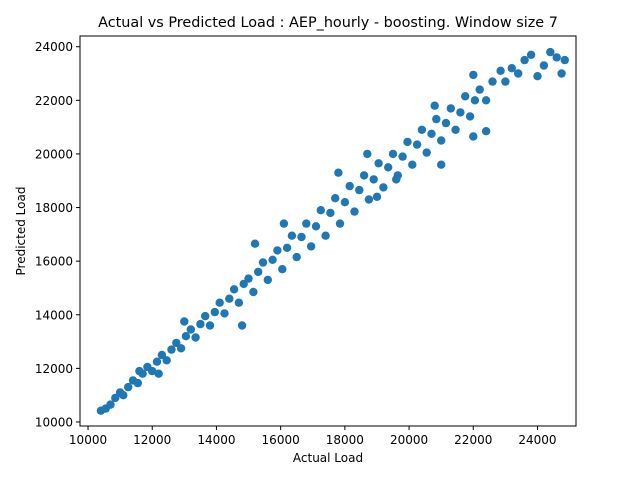  I want to click on y-tick-label: 14000, so click(54, 315).